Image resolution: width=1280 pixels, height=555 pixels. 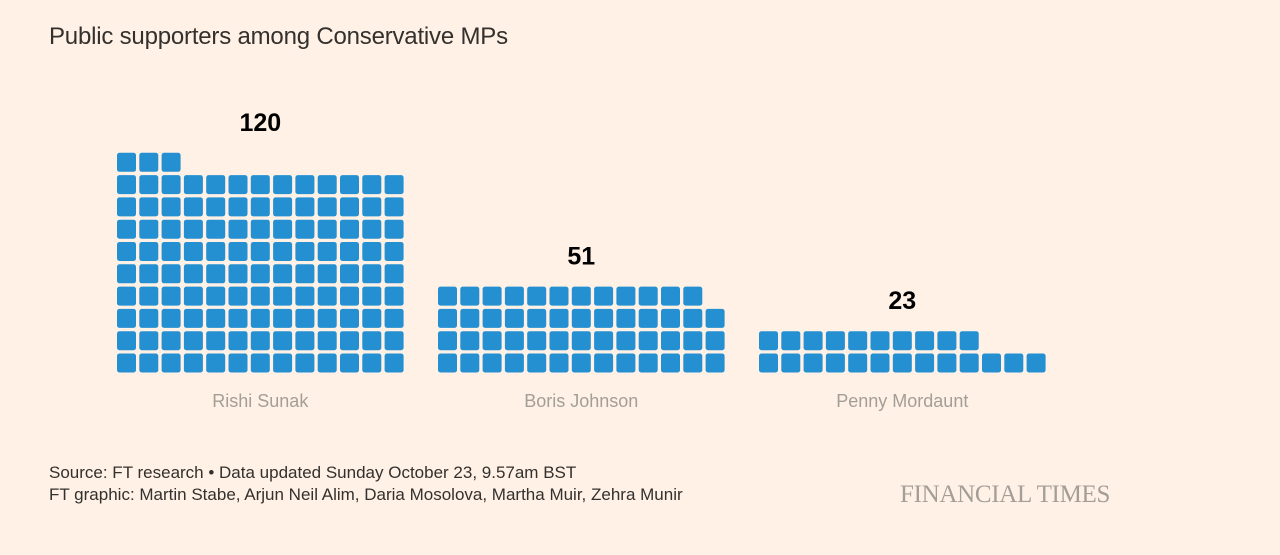 What do you see at coordinates (260, 260) in the screenshot?
I see `group-rishi-sunak: 120 Rishi Sunak` at bounding box center [260, 260].